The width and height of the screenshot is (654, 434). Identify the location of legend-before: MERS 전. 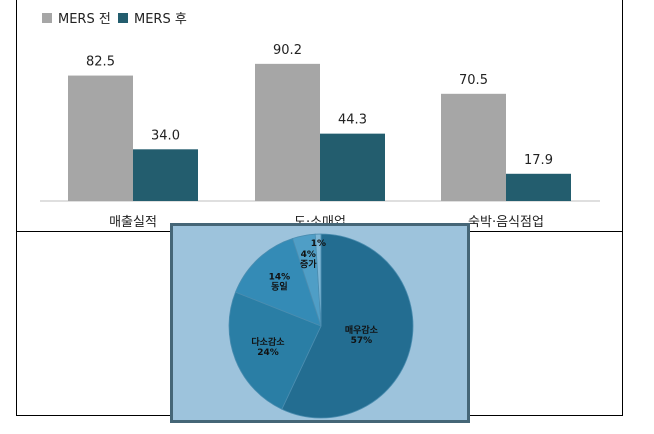
(76, 17).